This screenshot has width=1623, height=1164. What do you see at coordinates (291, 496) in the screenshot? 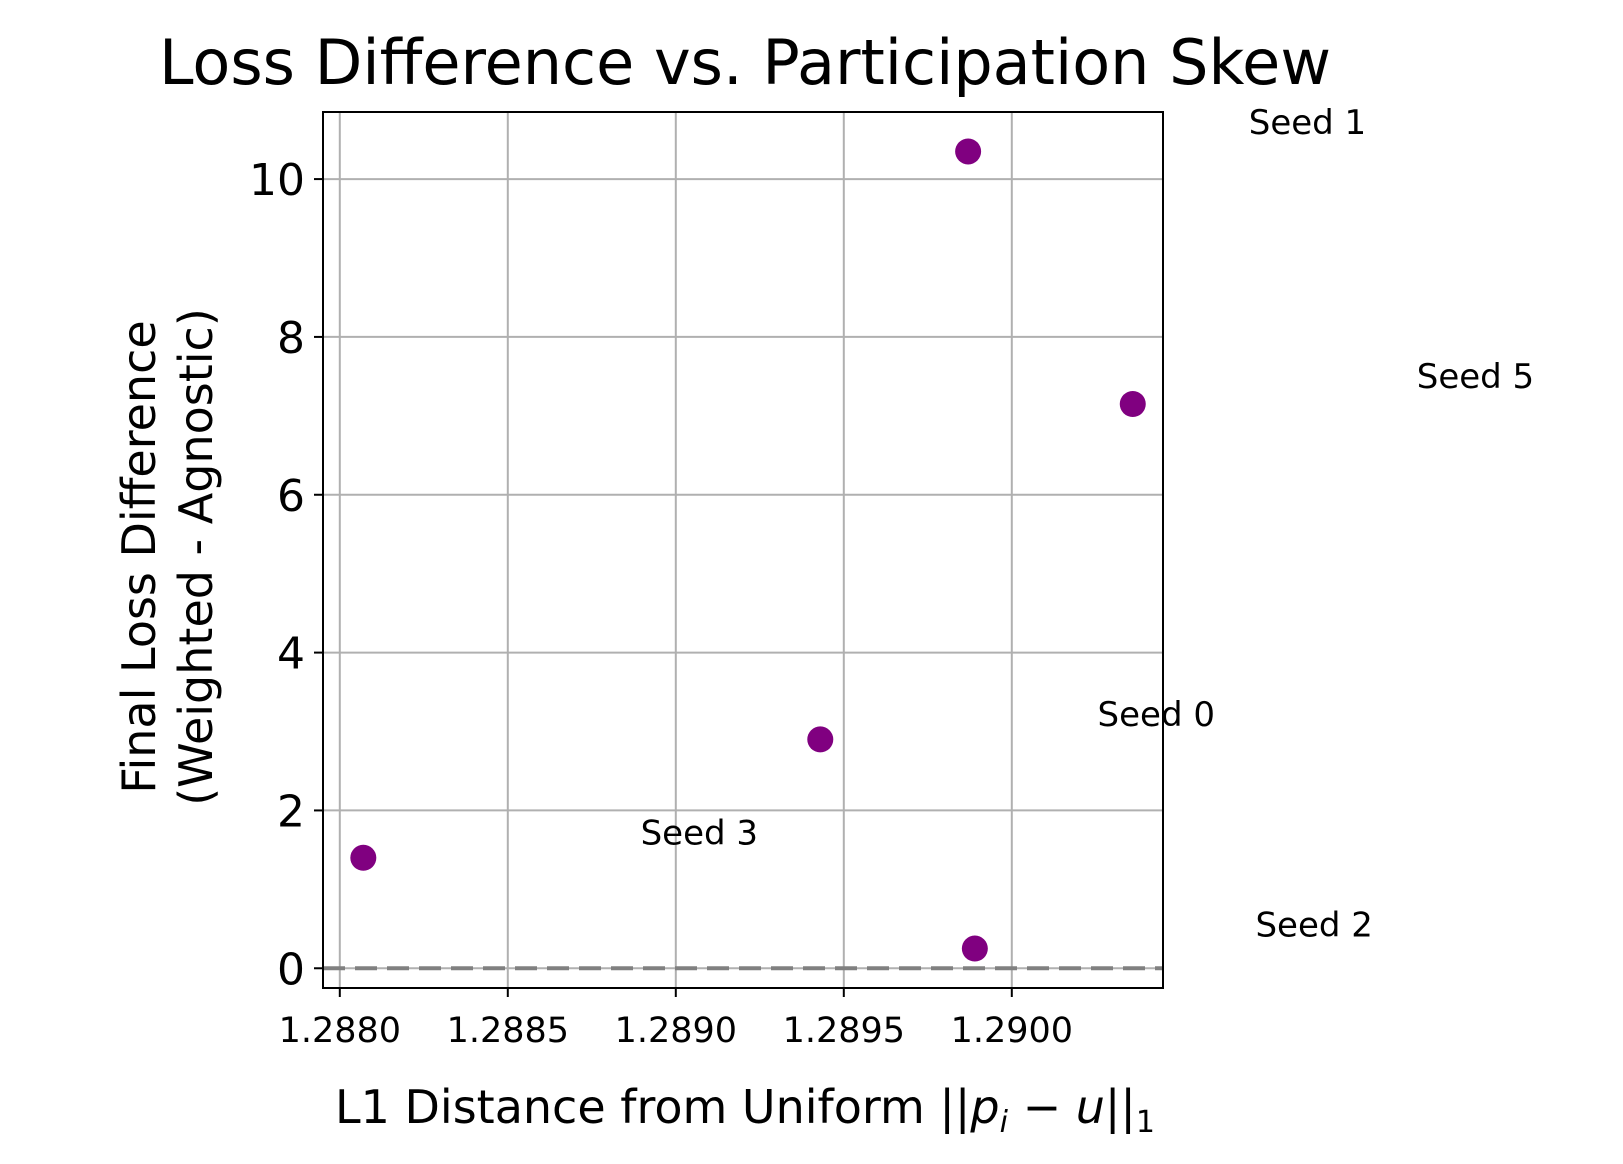
I see `y-tick-label: 6` at bounding box center [291, 496].